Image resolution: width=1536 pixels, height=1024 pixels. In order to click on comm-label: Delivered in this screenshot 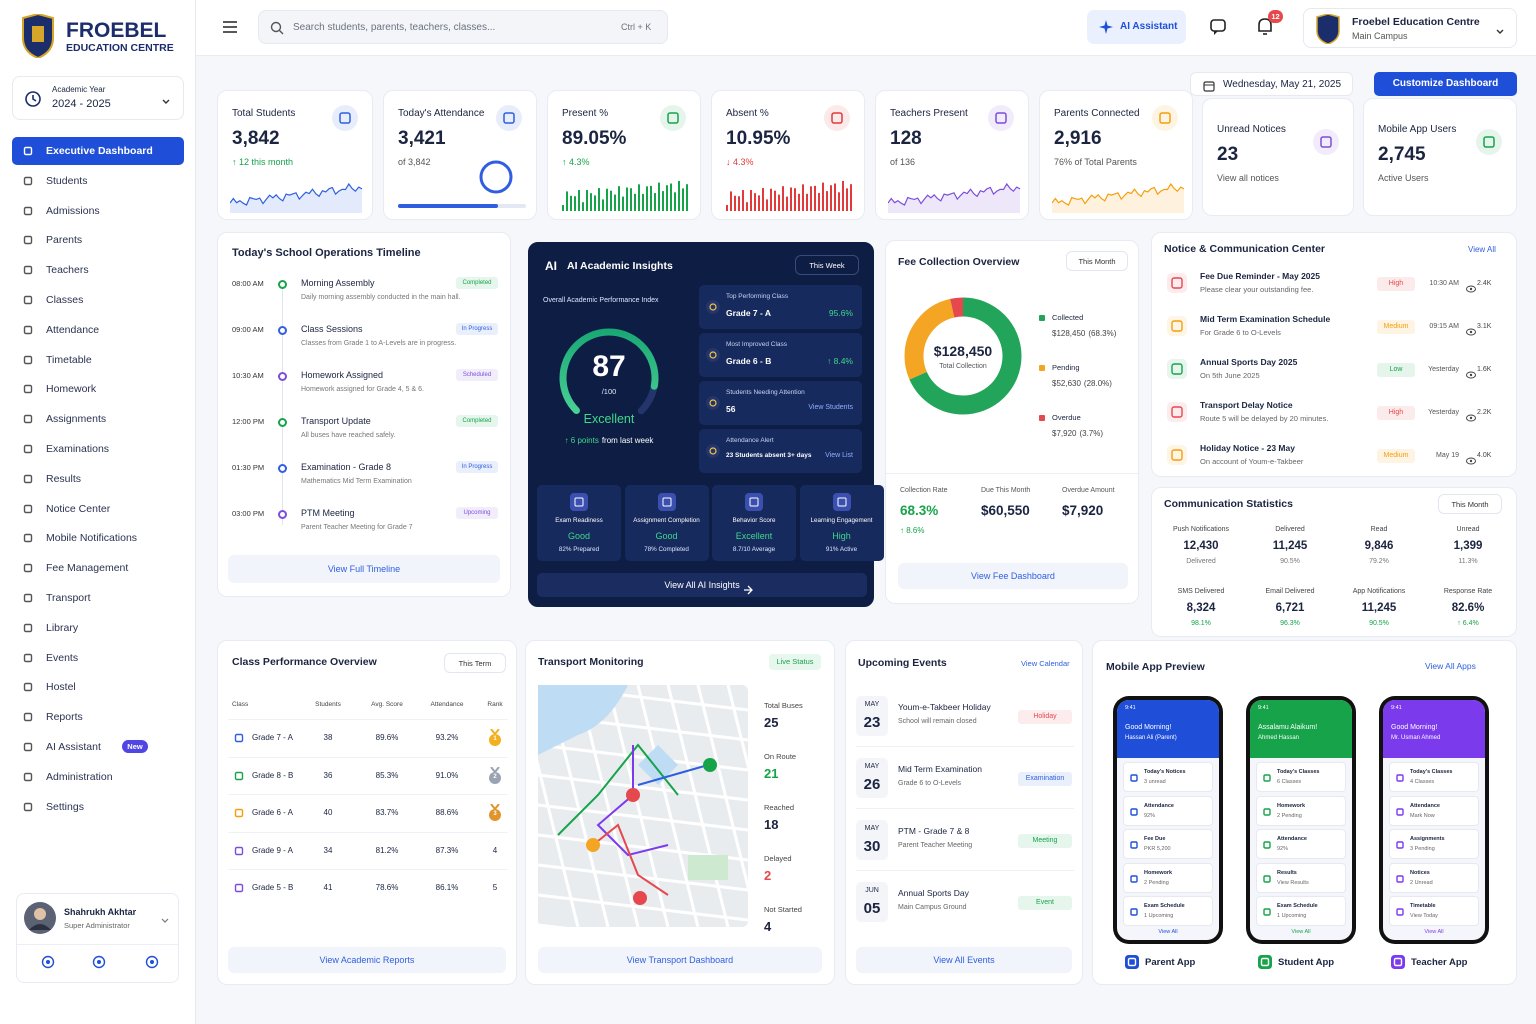, I will do `click(1290, 529)`.